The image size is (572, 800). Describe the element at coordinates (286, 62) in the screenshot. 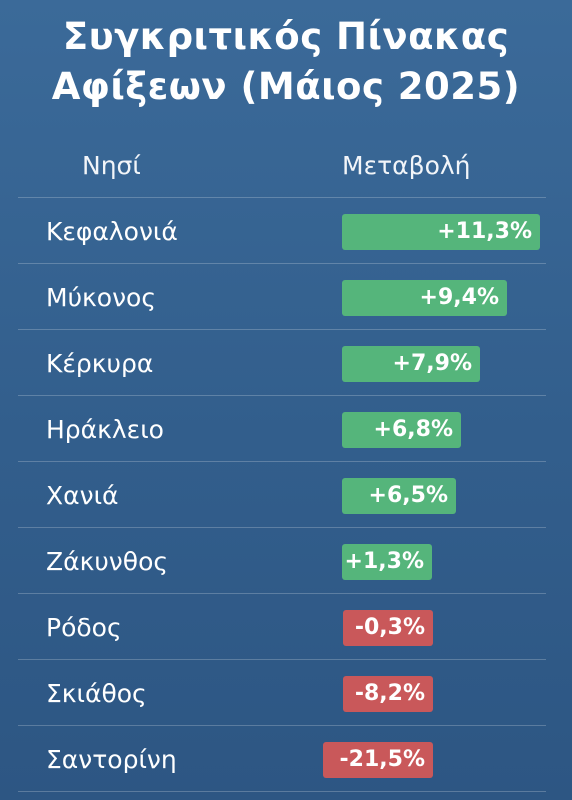

I see `page-title: Συγκριτικός Πίνακας Αφίξεων (Μάιος 2025)` at that location.